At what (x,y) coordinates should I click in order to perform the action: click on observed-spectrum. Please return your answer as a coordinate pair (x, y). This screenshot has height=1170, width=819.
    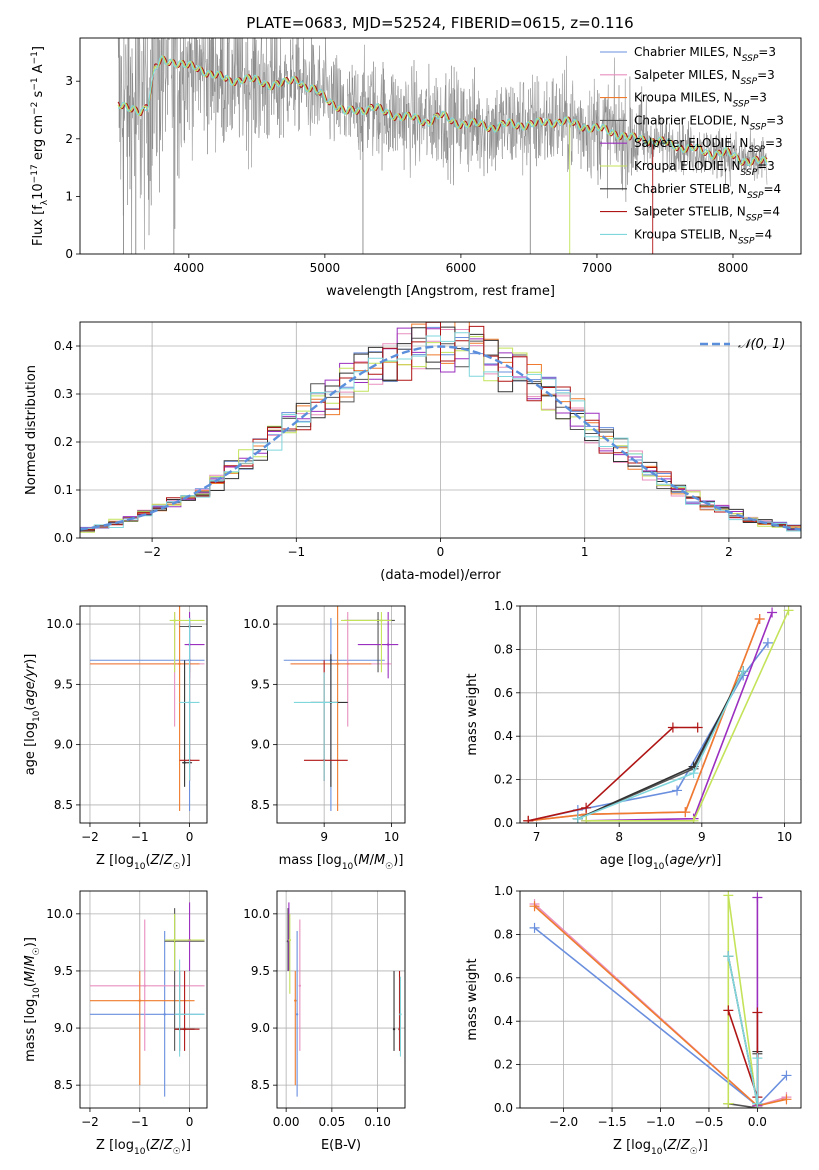
    Looking at the image, I should click on (442, 146).